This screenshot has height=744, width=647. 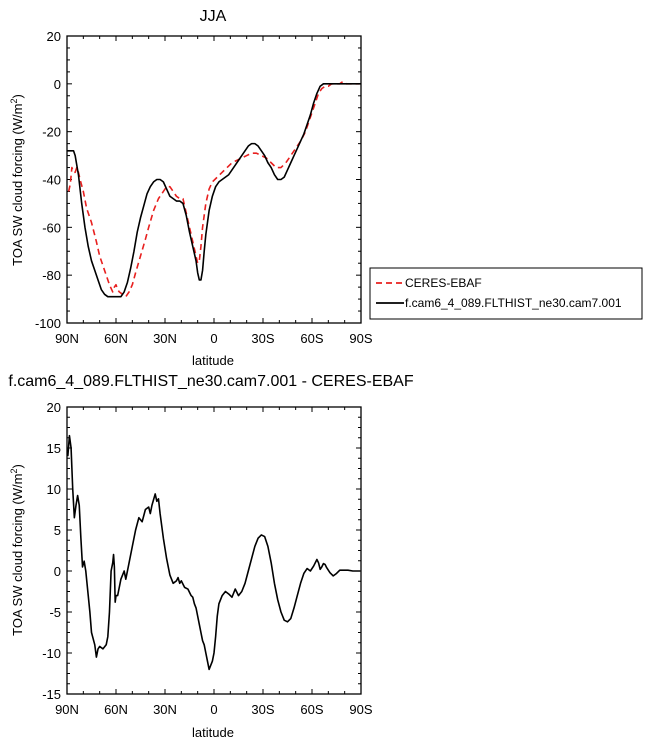 I want to click on top-panel-xtick-label: 60S, so click(x=311, y=338).